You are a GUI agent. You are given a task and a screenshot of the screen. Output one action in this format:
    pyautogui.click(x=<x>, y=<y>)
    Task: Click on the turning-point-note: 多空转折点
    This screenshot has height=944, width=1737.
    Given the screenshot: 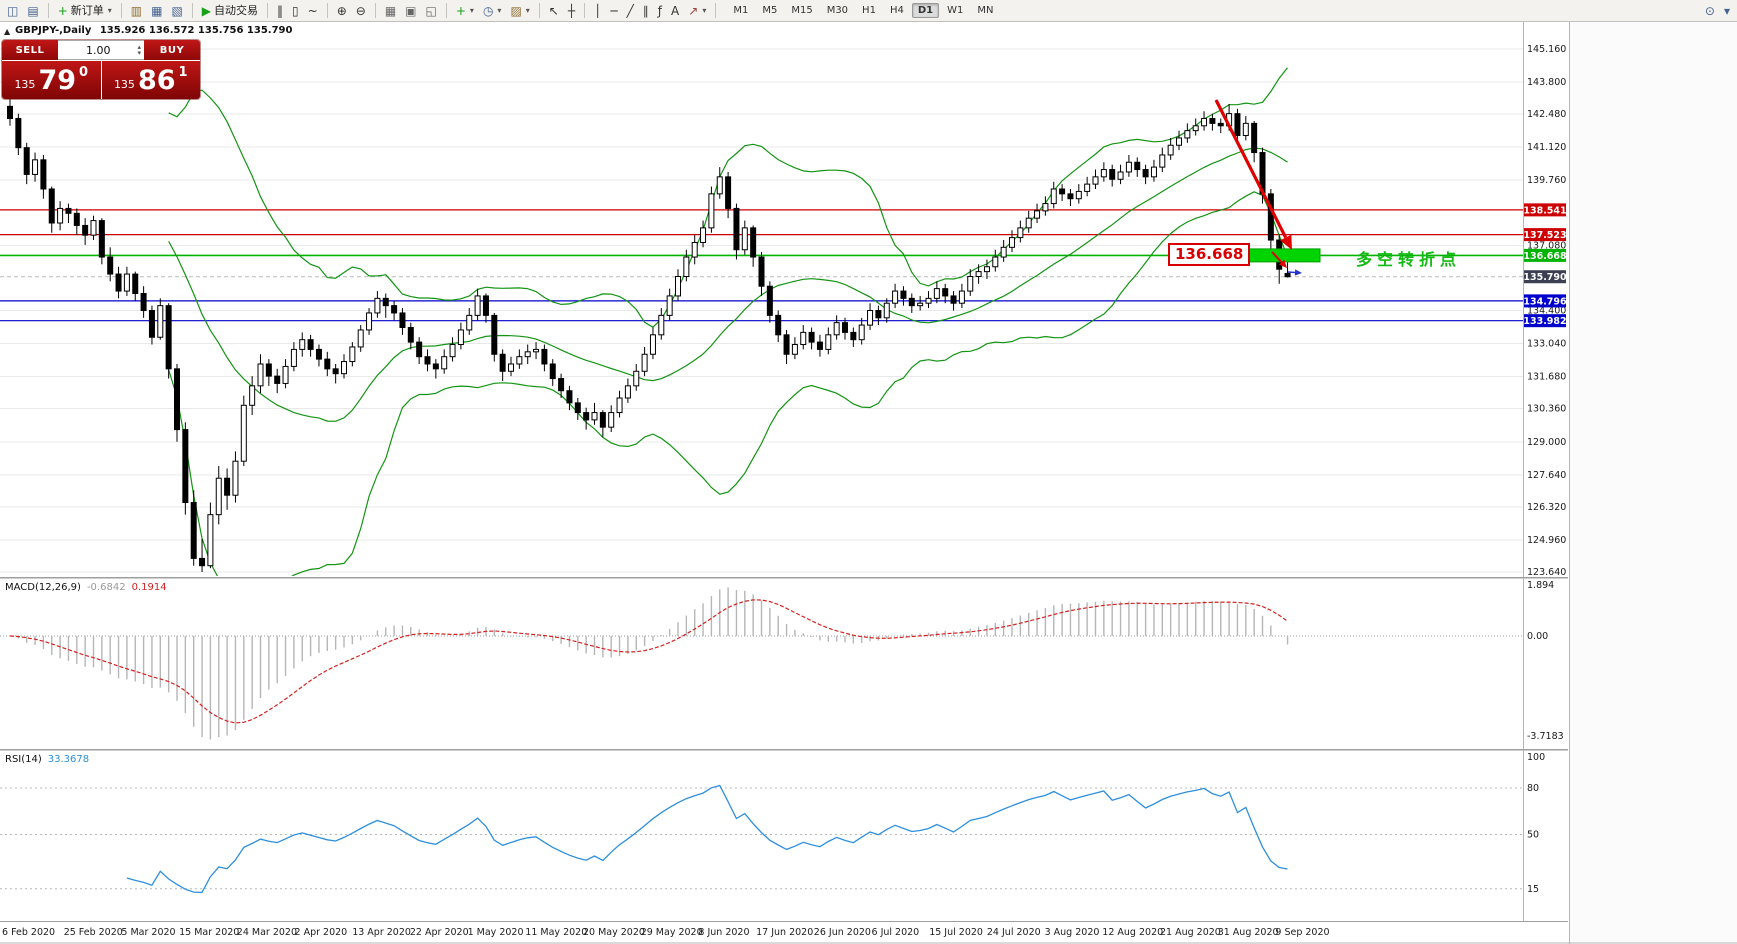 What is the action you would take?
    pyautogui.click(x=1409, y=259)
    